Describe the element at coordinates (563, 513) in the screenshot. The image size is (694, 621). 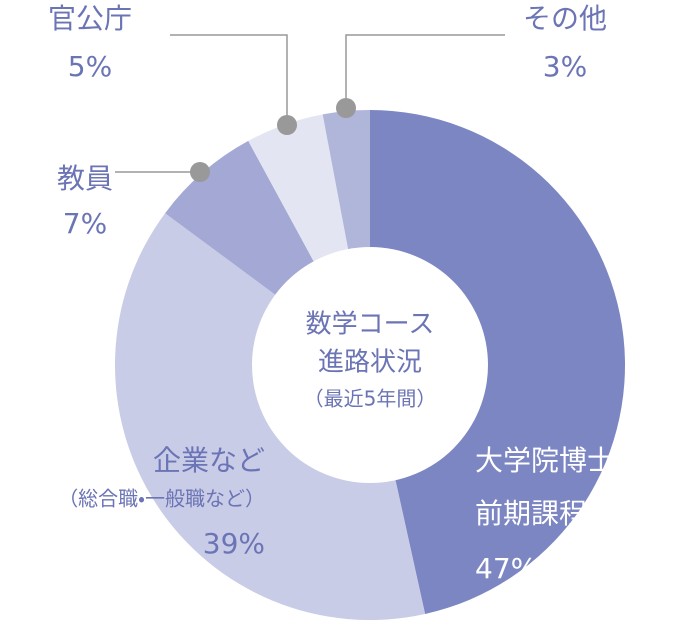
I see `slice-label: 前期課程 進学` at that location.